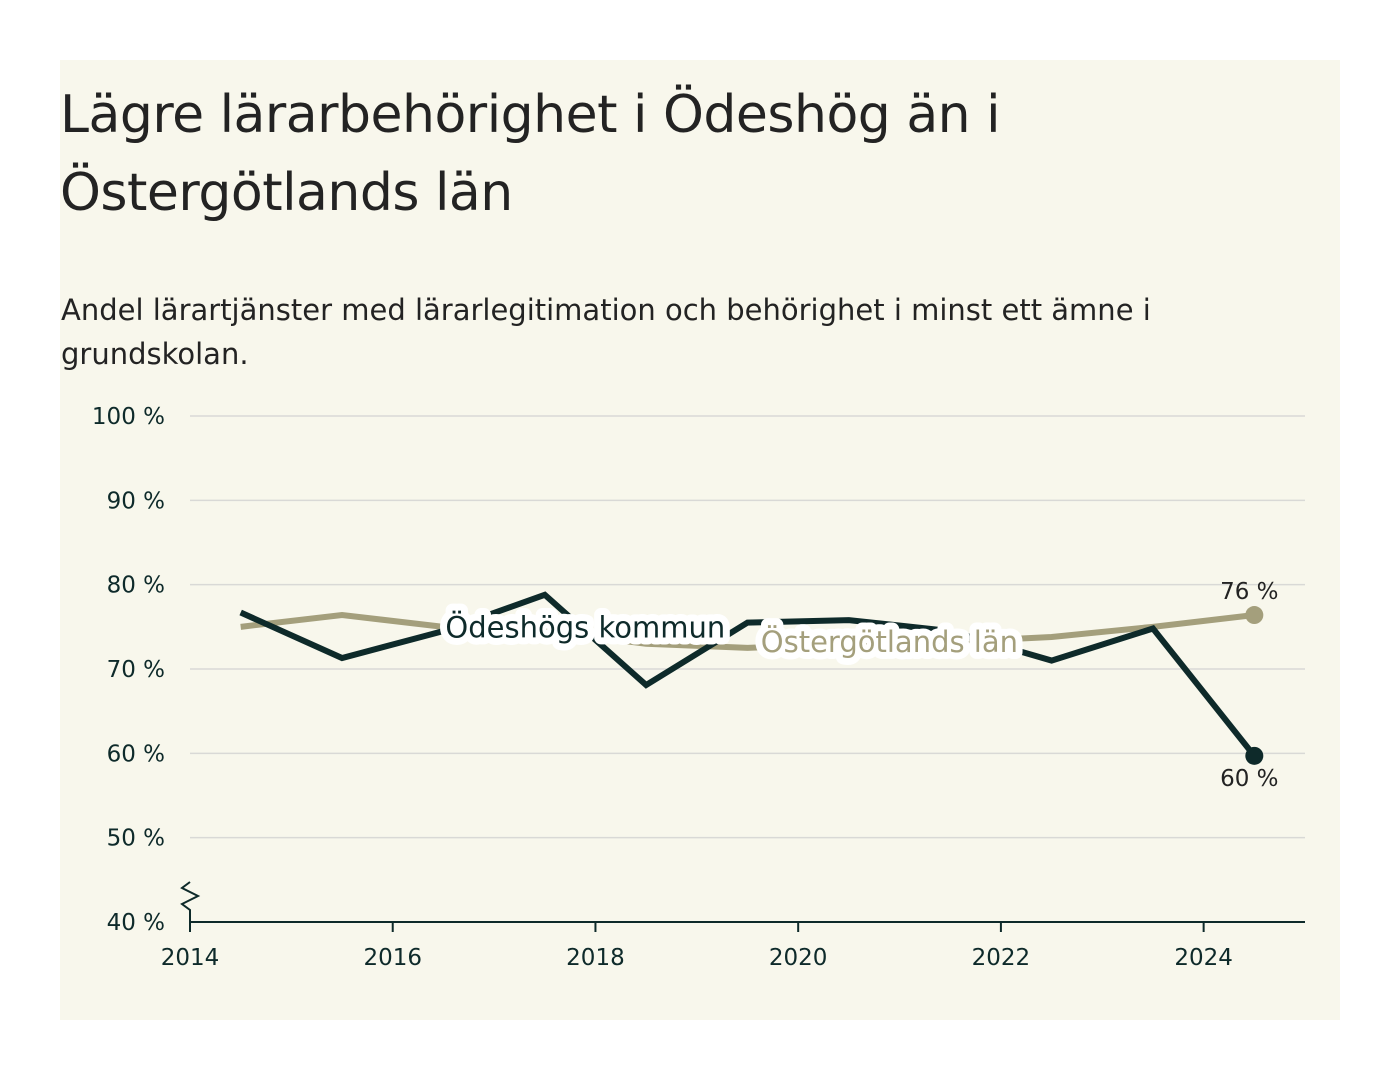  Describe the element at coordinates (798, 958) in the screenshot. I see `x-tick-label: 2020` at that location.